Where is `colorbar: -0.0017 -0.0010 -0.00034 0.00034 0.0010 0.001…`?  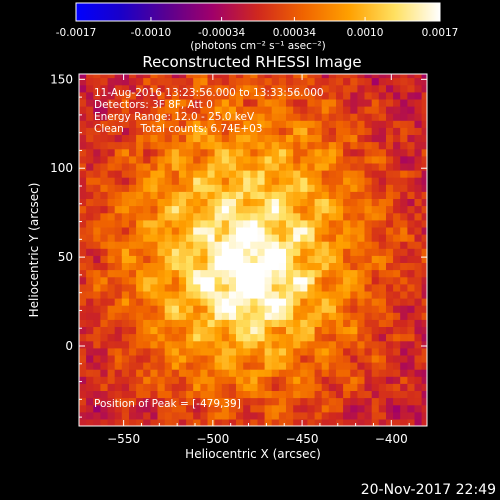
colorbar: -0.0017 -0.0010 -0.00034 0.00034 0.0010 0.001… is located at coordinates (257, 27).